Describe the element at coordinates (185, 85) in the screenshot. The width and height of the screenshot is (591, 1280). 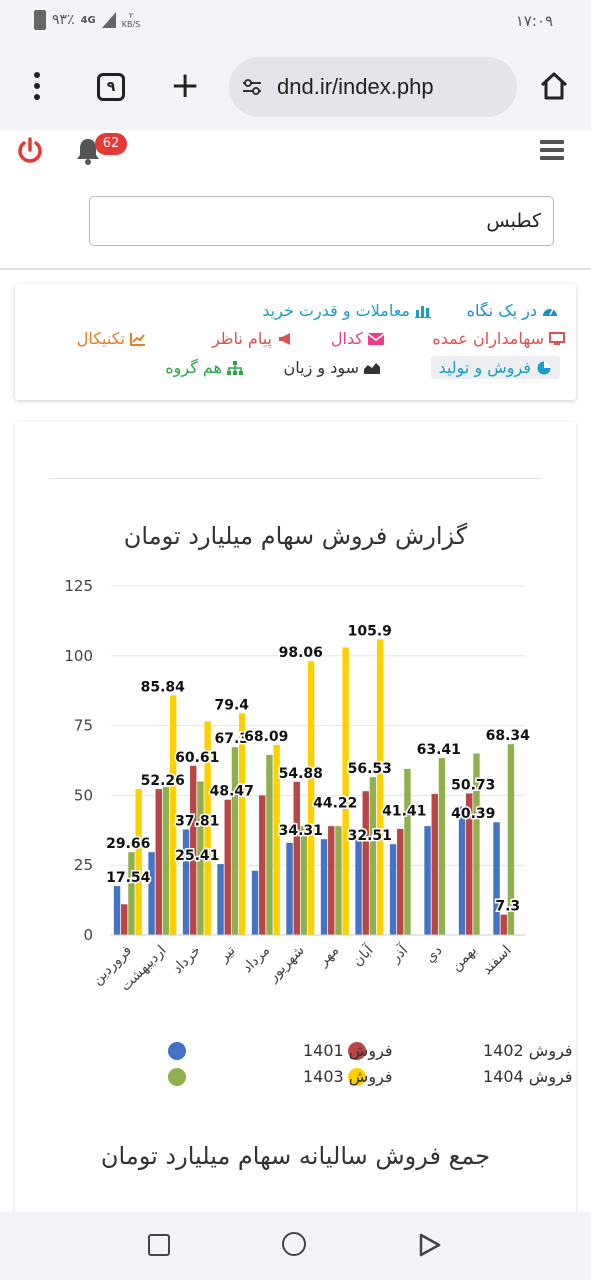
I see `new-tab-icon: +` at that location.